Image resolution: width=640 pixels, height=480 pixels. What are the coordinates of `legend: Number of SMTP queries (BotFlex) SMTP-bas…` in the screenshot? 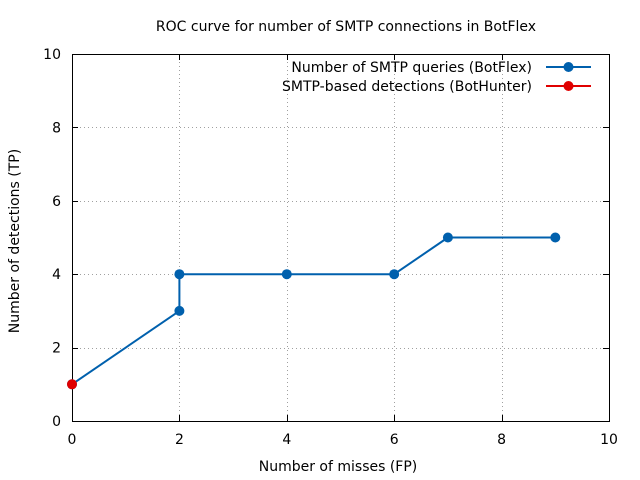 It's located at (436, 77).